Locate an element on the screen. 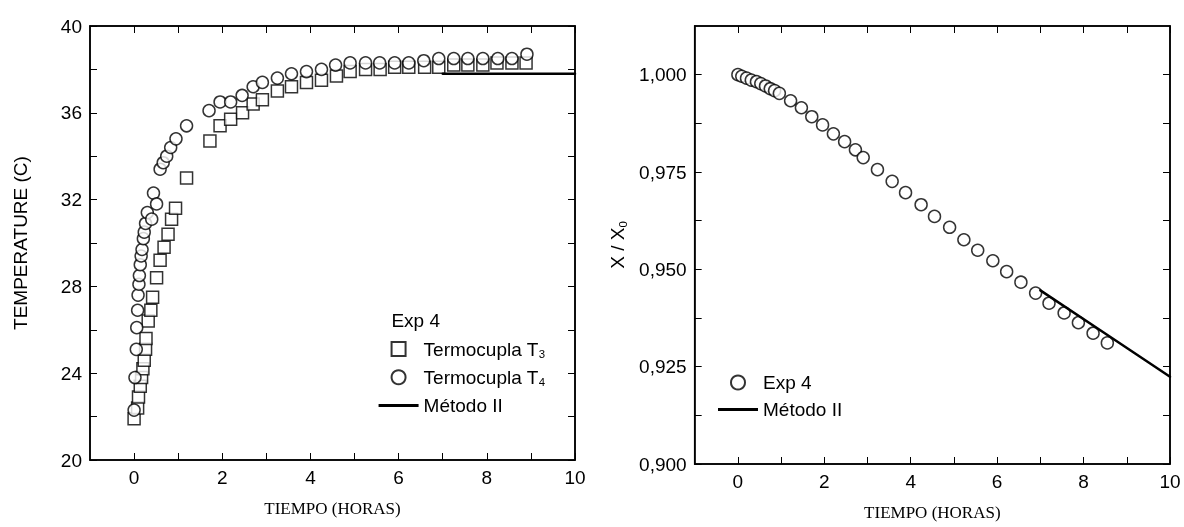 This screenshot has height=527, width=1184. y-axis-title: TEMPERATURE (C) is located at coordinates (20, 243).